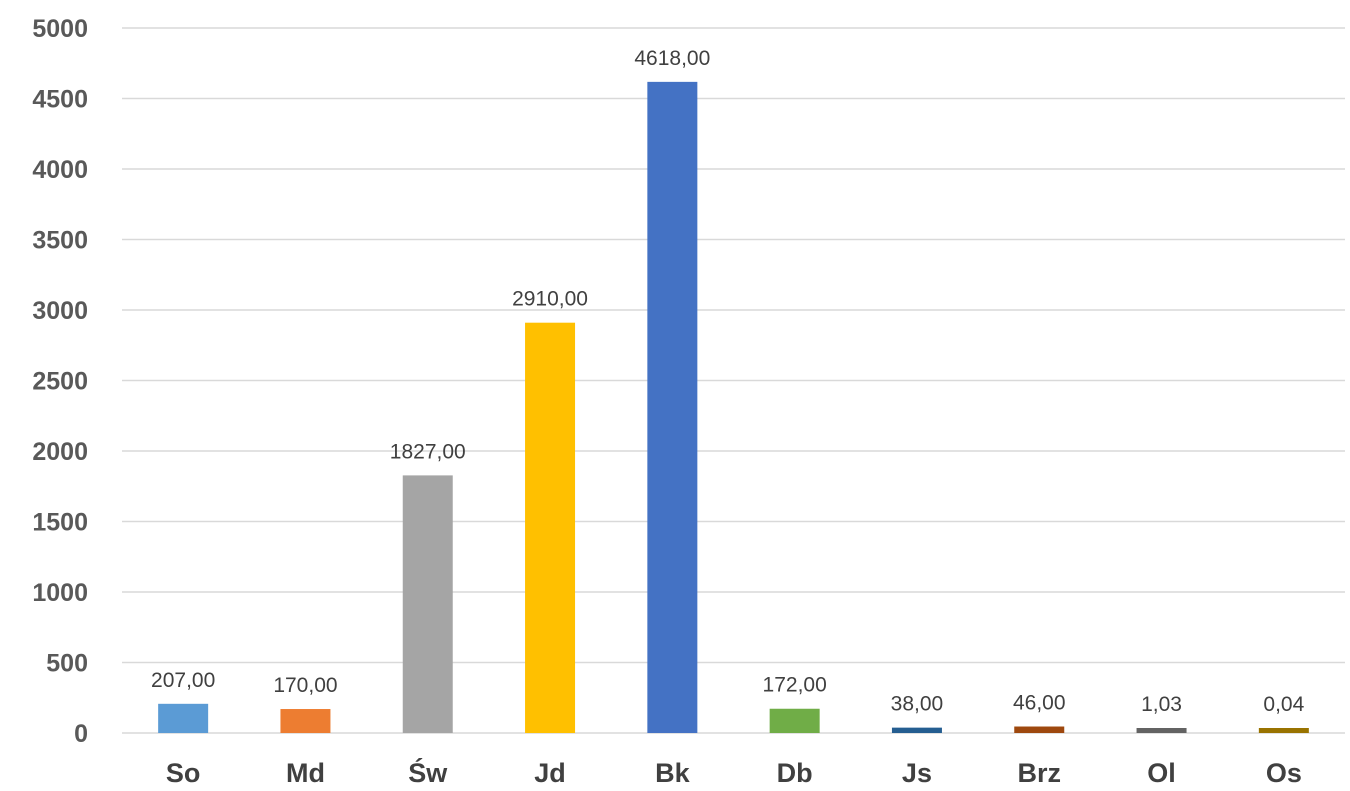 This screenshot has width=1350, height=791. Describe the element at coordinates (550, 773) in the screenshot. I see `x-tick-label-Jd: Jd` at that location.